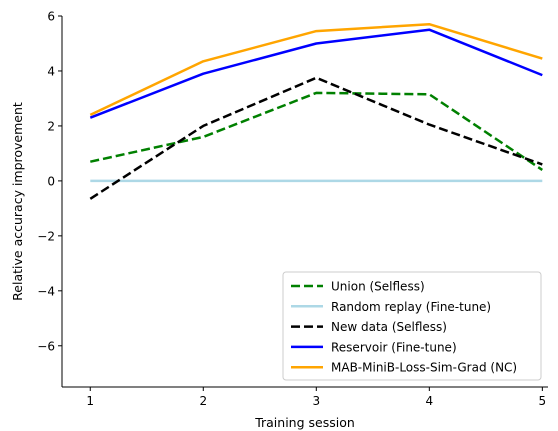 Image resolution: width=558 pixels, height=431 pixels. Describe the element at coordinates (424, 368) in the screenshot. I see `legend-label: MAB-MiniB-Loss-Sim-Grad (NC)` at that location.